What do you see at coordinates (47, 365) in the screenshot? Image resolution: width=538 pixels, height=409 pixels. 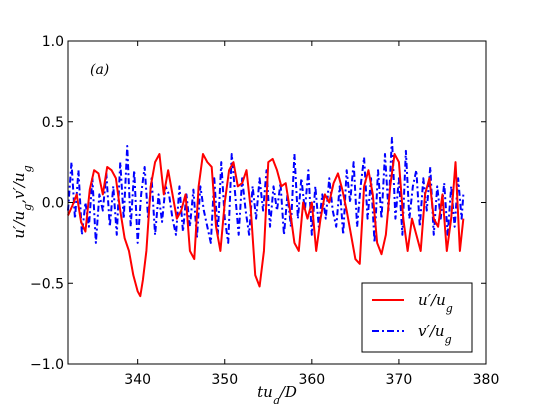 I see `y-tick-label-0: −1.0` at bounding box center [47, 365].